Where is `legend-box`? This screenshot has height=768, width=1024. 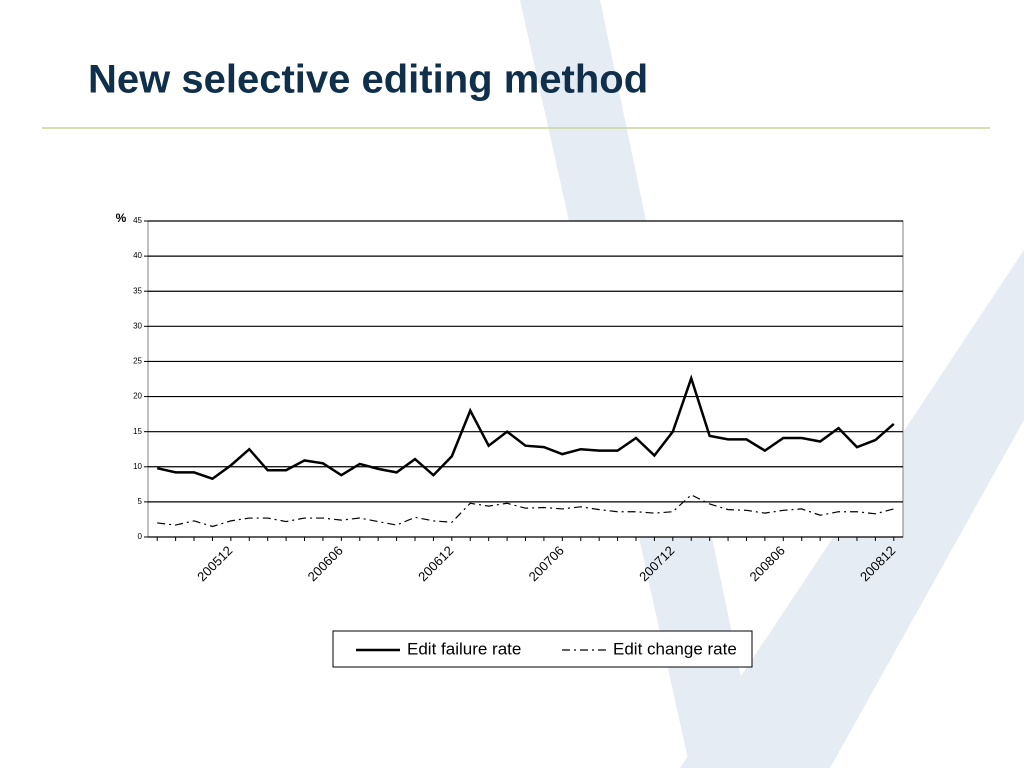 legend-box is located at coordinates (542, 649).